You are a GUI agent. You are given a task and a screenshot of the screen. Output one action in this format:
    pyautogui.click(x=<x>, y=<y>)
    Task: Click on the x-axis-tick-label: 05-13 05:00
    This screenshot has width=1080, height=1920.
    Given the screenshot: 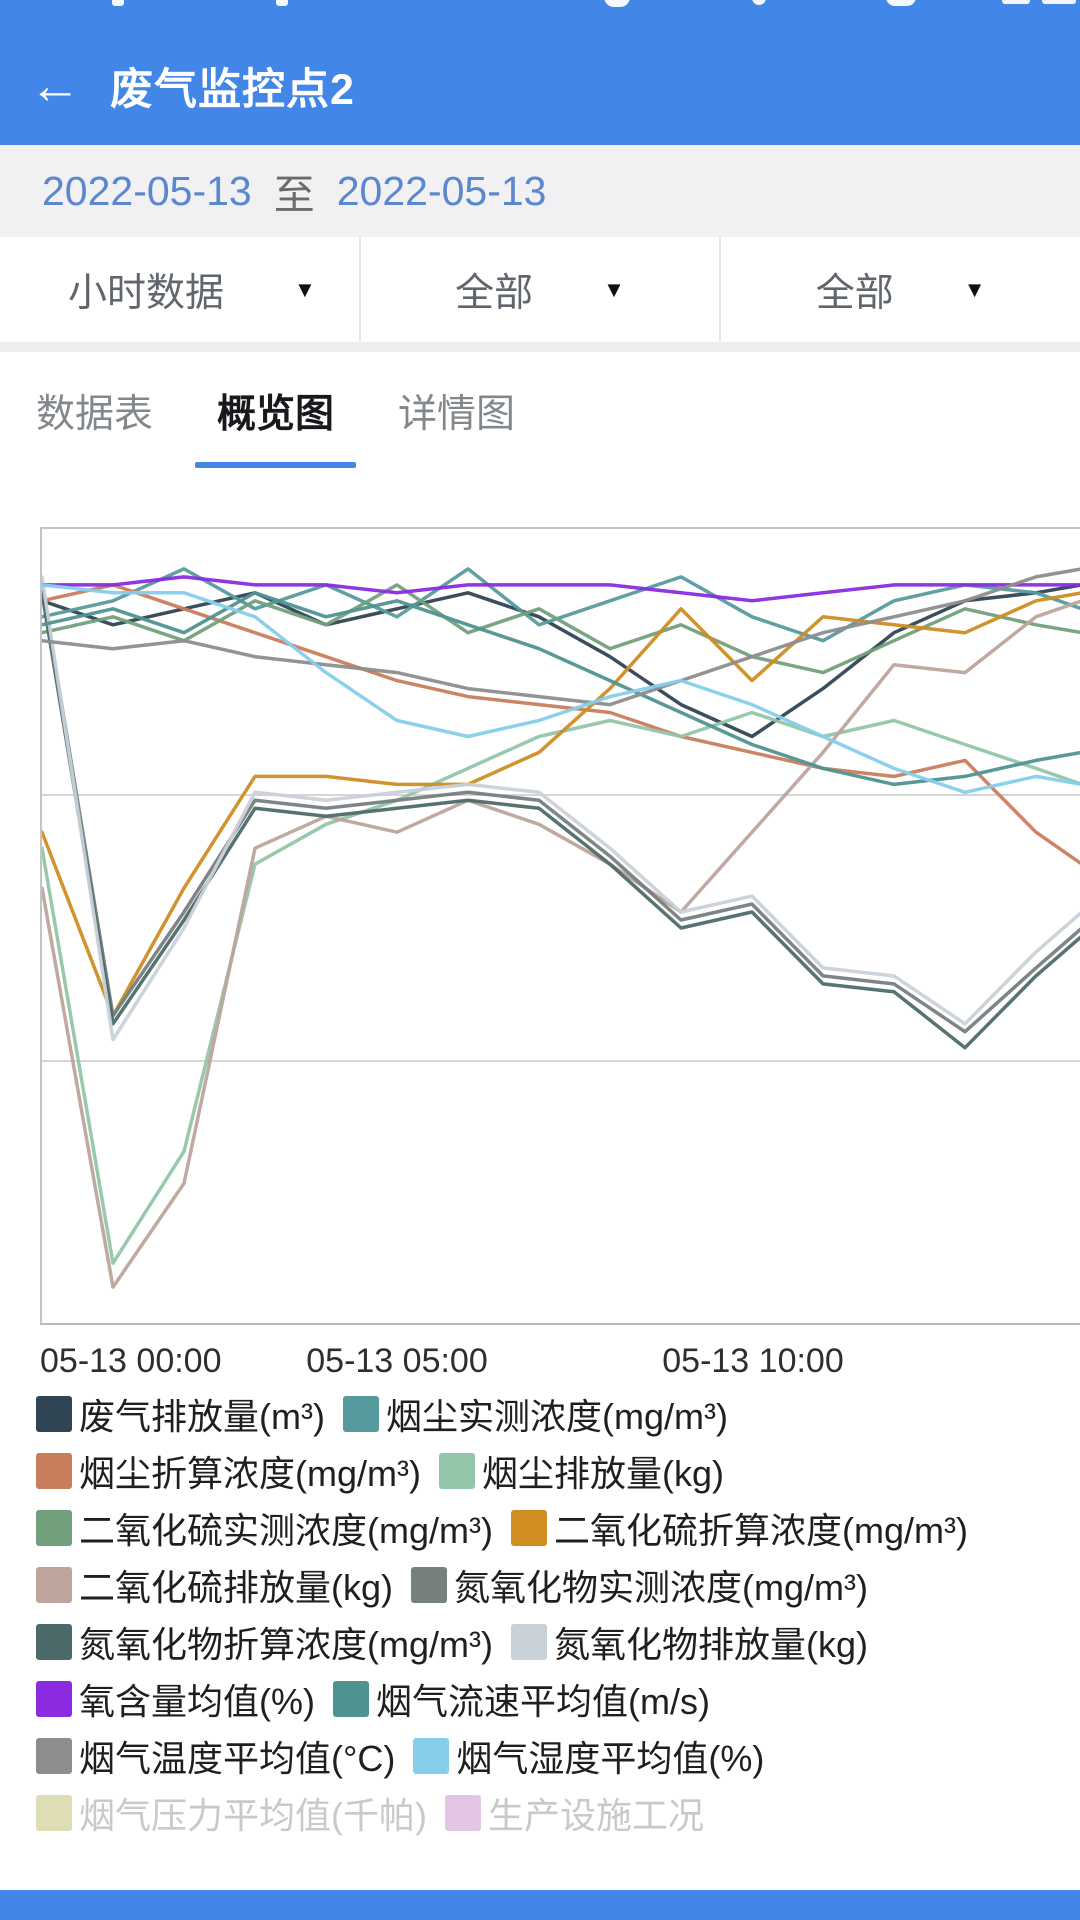 What is the action you would take?
    pyautogui.click(x=397, y=1361)
    